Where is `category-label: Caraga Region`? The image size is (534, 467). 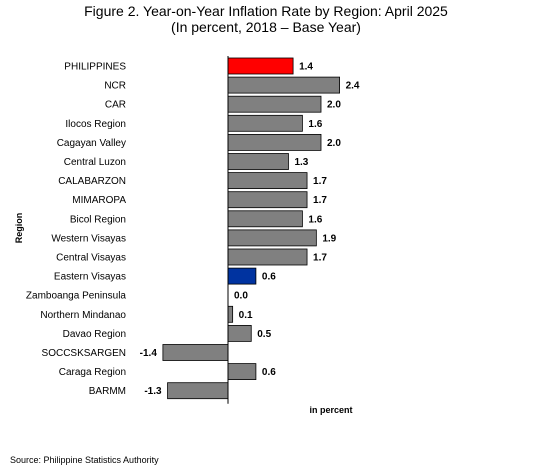 category-label: Caraga Region is located at coordinates (92, 372).